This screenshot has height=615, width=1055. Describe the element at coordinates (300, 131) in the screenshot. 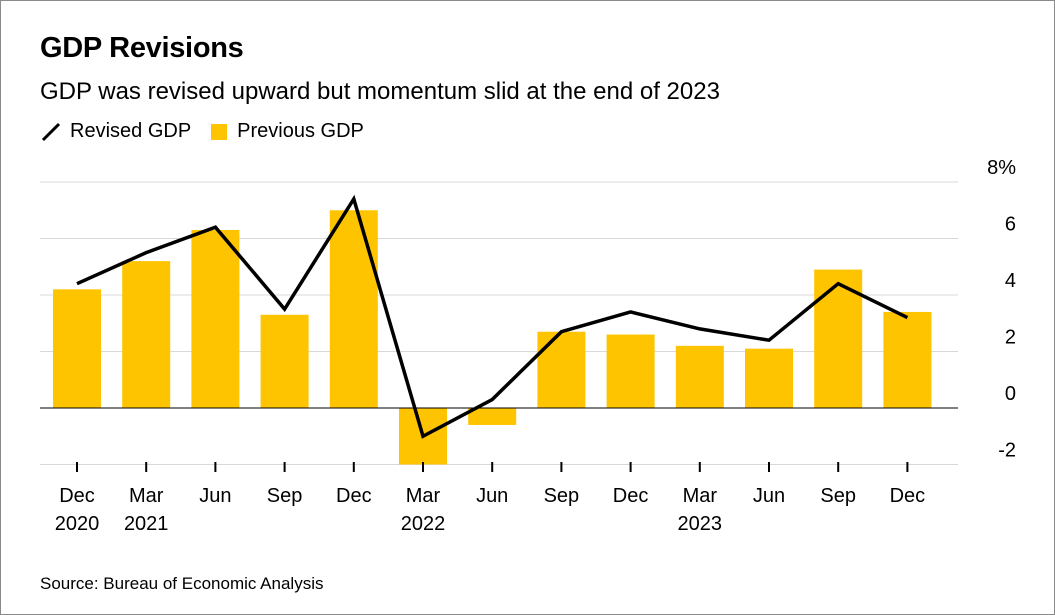

I see `legend-label-previous: Previous GDP` at that location.